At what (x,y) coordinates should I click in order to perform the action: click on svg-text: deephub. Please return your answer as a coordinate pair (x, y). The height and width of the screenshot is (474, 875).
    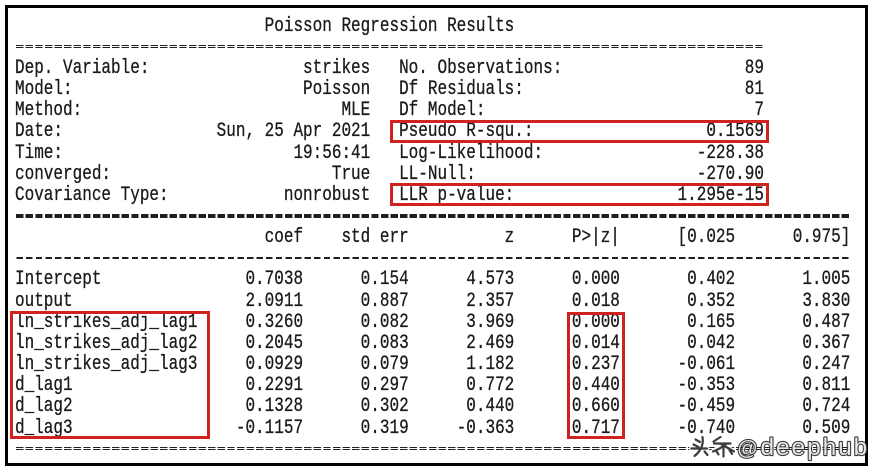
    Looking at the image, I should click on (815, 447).